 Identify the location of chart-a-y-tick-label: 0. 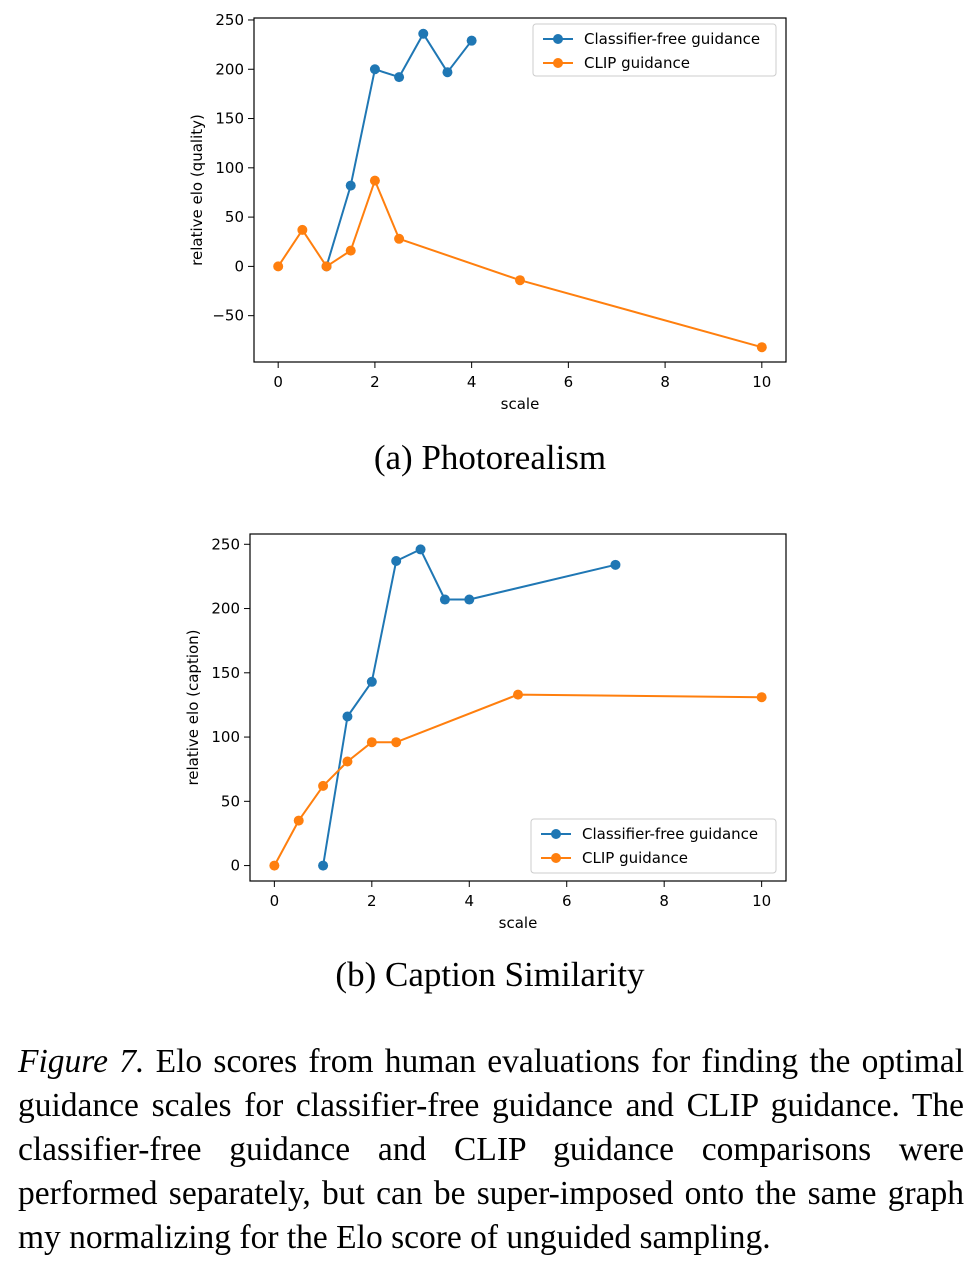
(239, 266).